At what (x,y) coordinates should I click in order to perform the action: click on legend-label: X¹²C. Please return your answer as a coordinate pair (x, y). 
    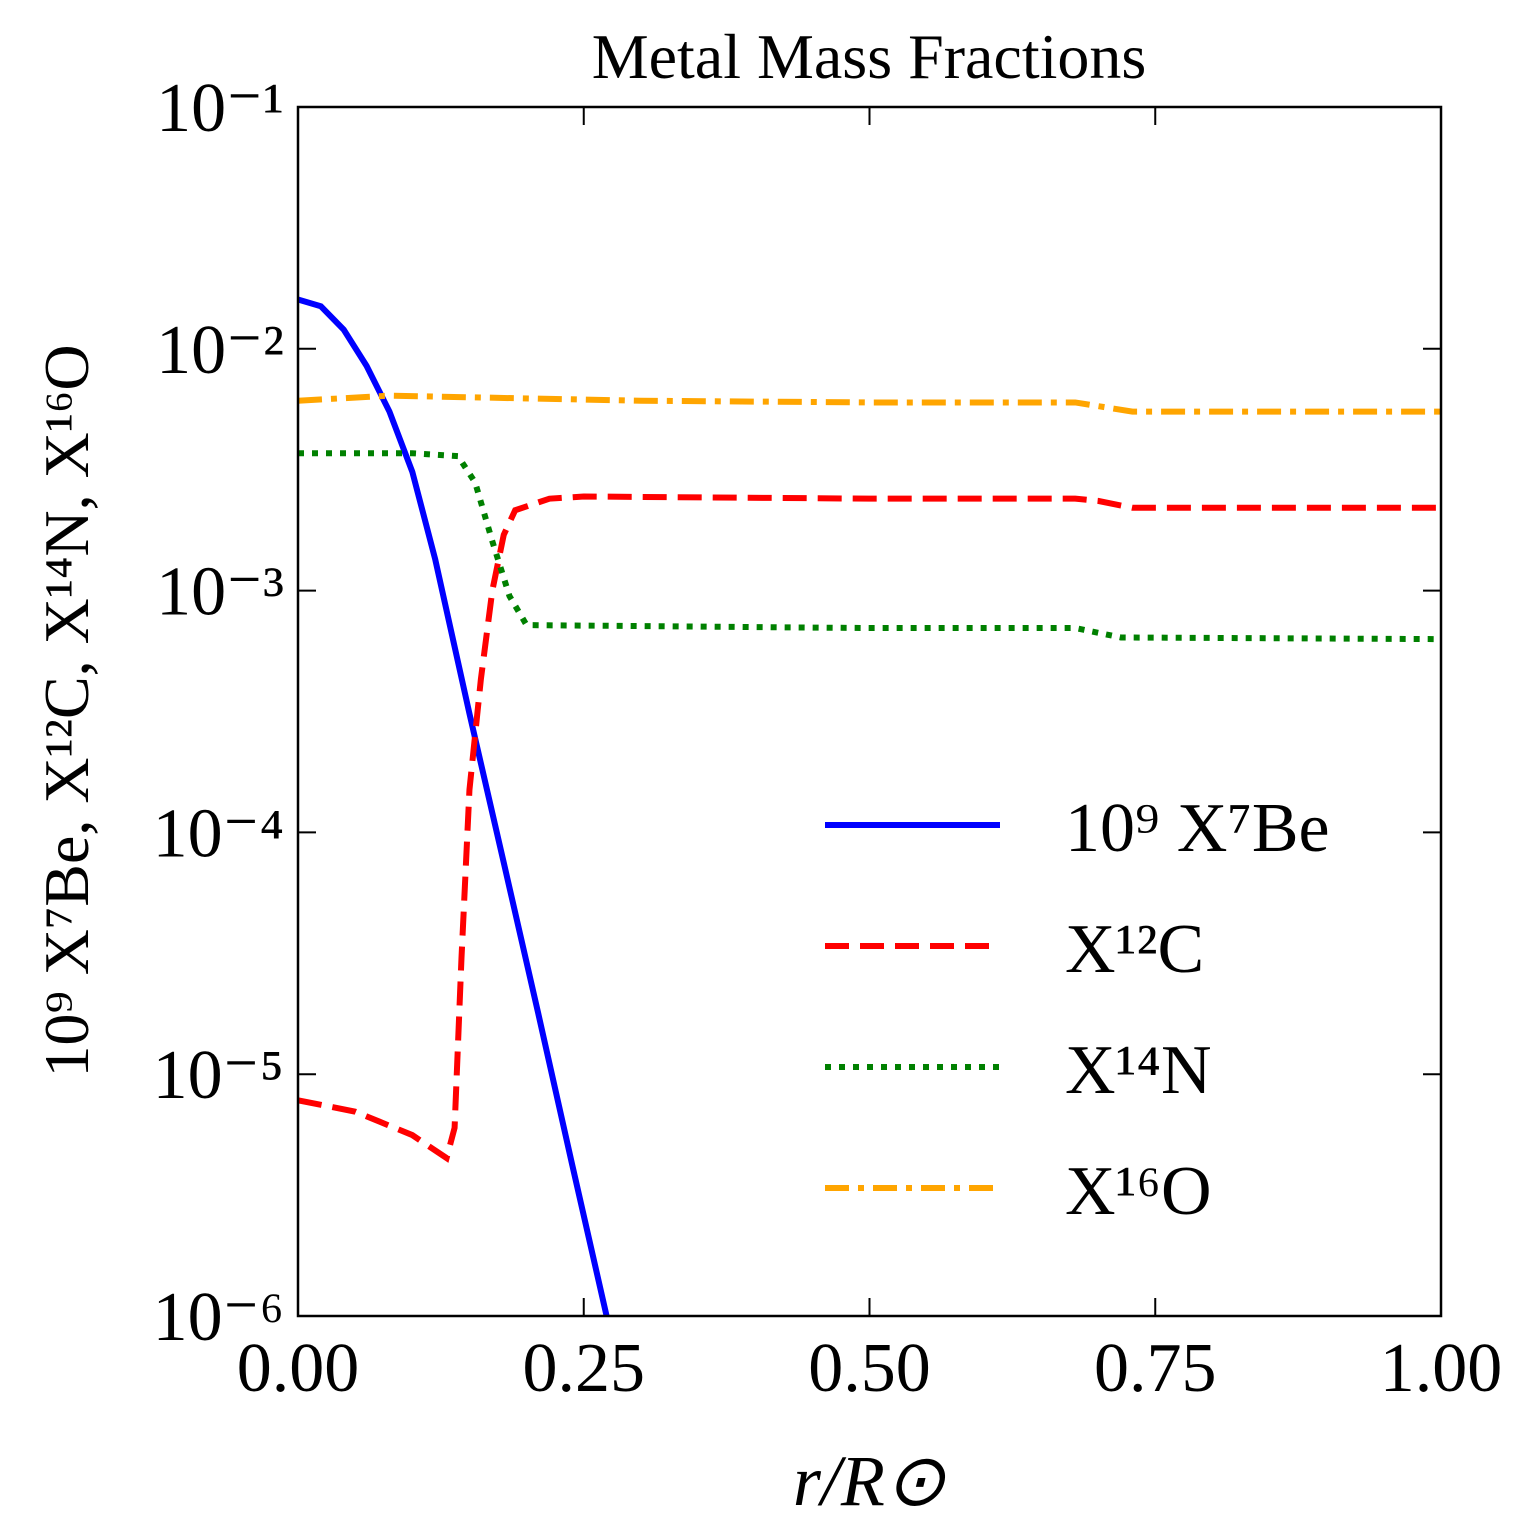
    Looking at the image, I should click on (1134, 949).